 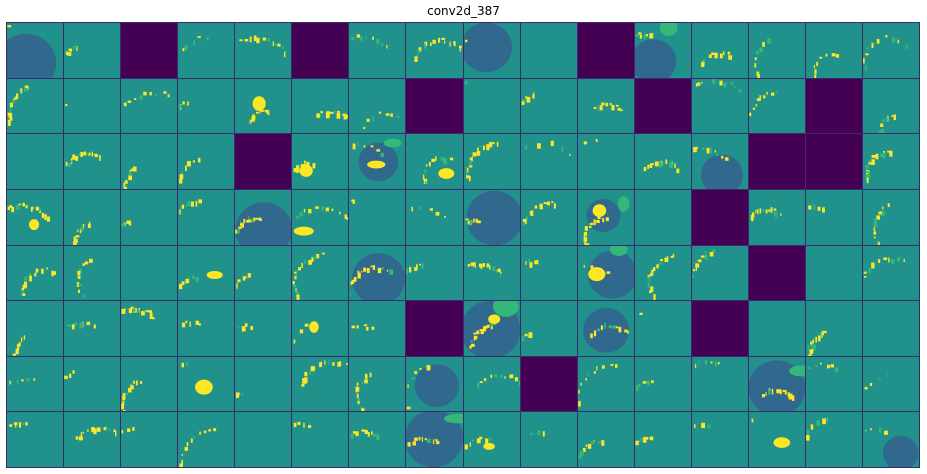 I want to click on figure-title: conv2d_387, so click(x=463, y=11).